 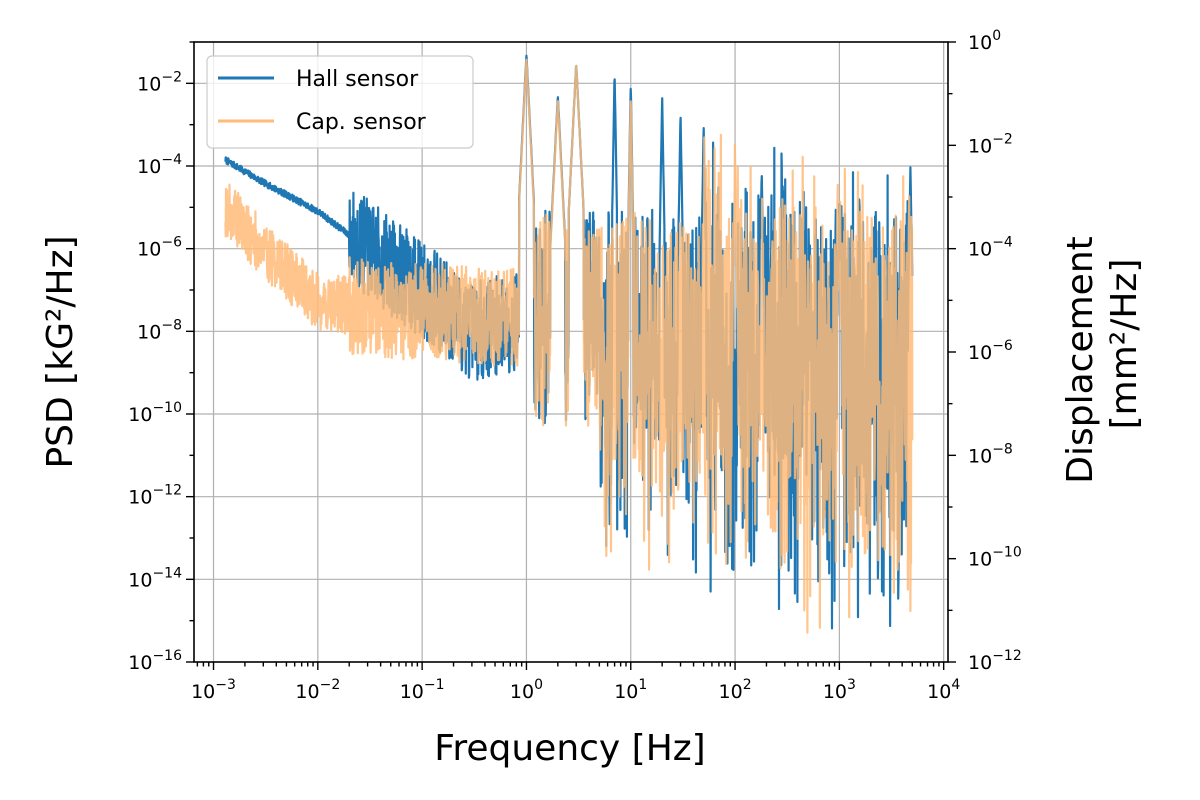 What do you see at coordinates (357, 79) in the screenshot?
I see `legend-label-hall: Hall sensor` at bounding box center [357, 79].